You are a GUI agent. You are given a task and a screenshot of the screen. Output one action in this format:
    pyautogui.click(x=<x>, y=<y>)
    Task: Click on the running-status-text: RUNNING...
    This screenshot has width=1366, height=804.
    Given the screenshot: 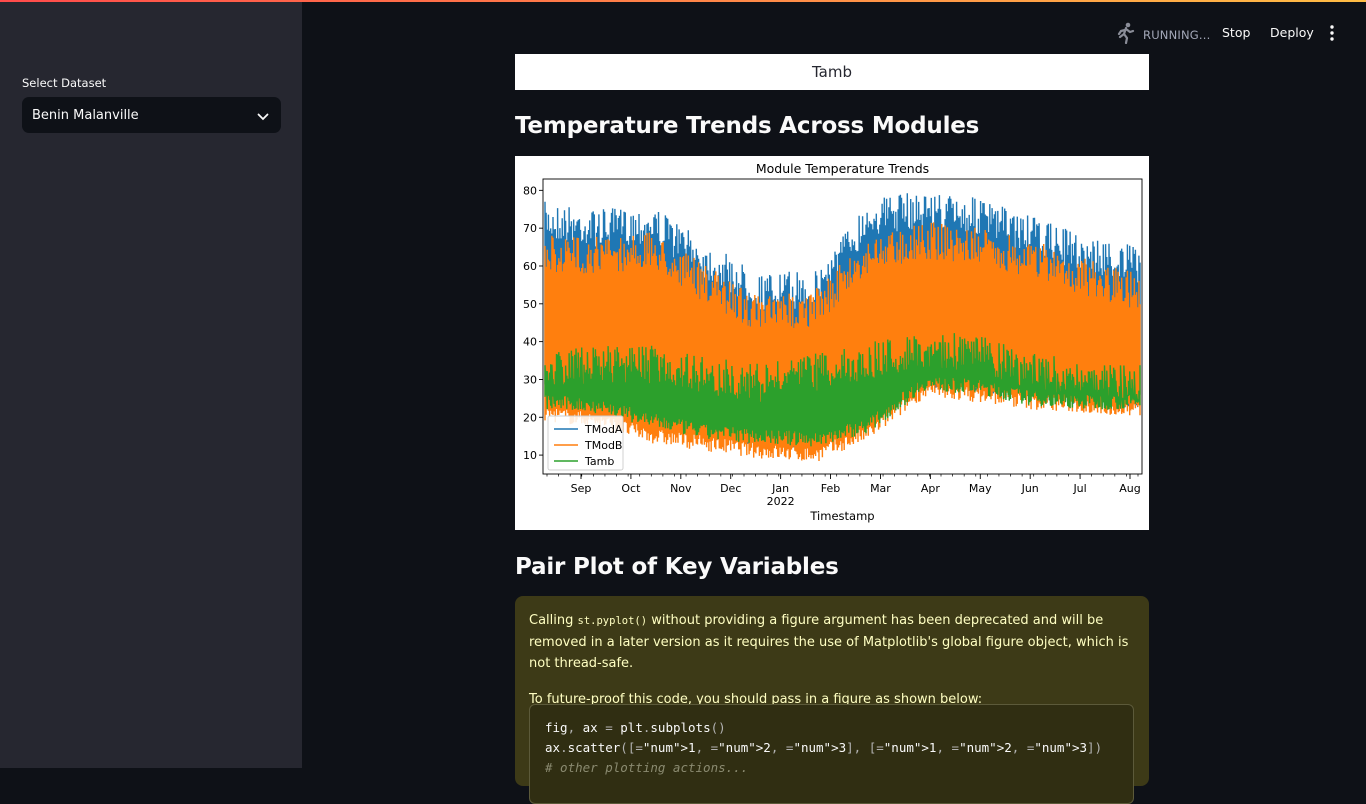 What is the action you would take?
    pyautogui.click(x=1177, y=35)
    